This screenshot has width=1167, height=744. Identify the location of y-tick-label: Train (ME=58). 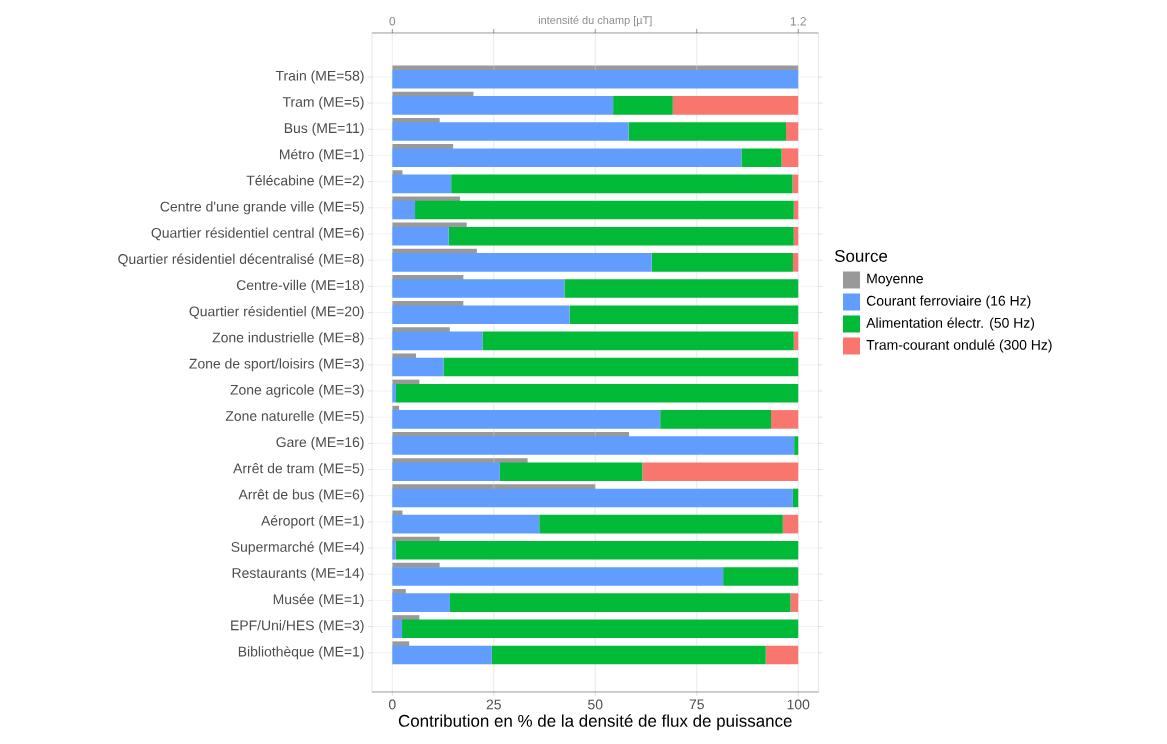
(319, 77).